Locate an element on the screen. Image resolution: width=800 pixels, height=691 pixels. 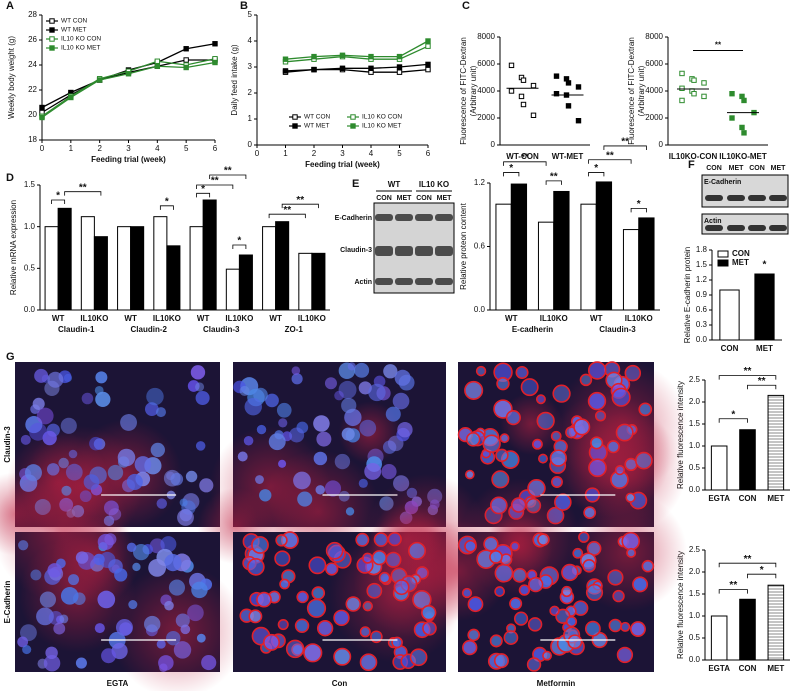
sig-label: ** is located at coordinates (748, 371).